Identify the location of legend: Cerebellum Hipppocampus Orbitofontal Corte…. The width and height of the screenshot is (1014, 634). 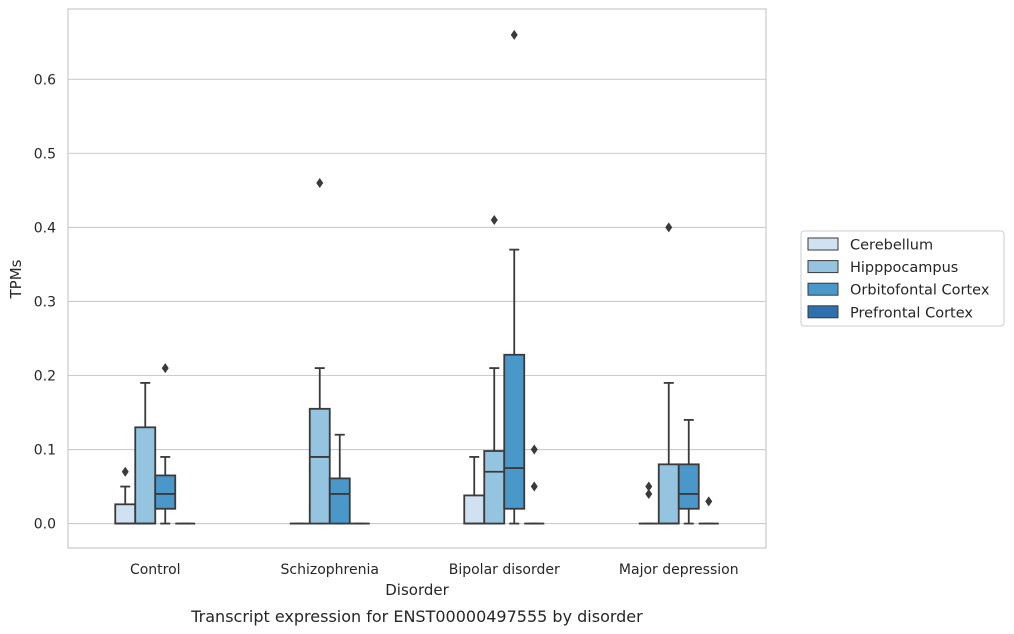
(902, 278).